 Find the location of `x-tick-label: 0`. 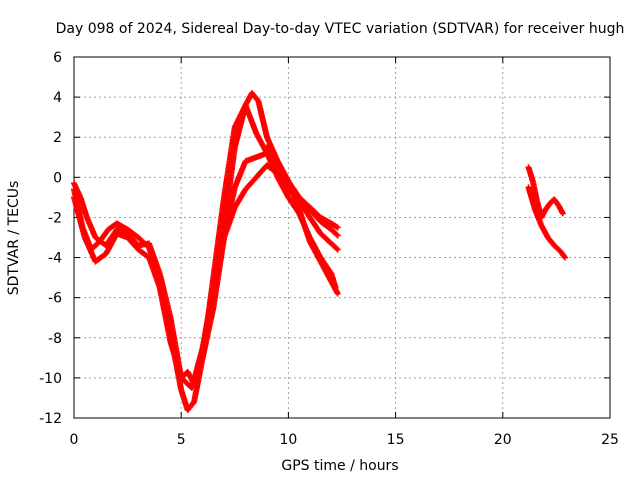

x-tick-label: 0 is located at coordinates (74, 440).